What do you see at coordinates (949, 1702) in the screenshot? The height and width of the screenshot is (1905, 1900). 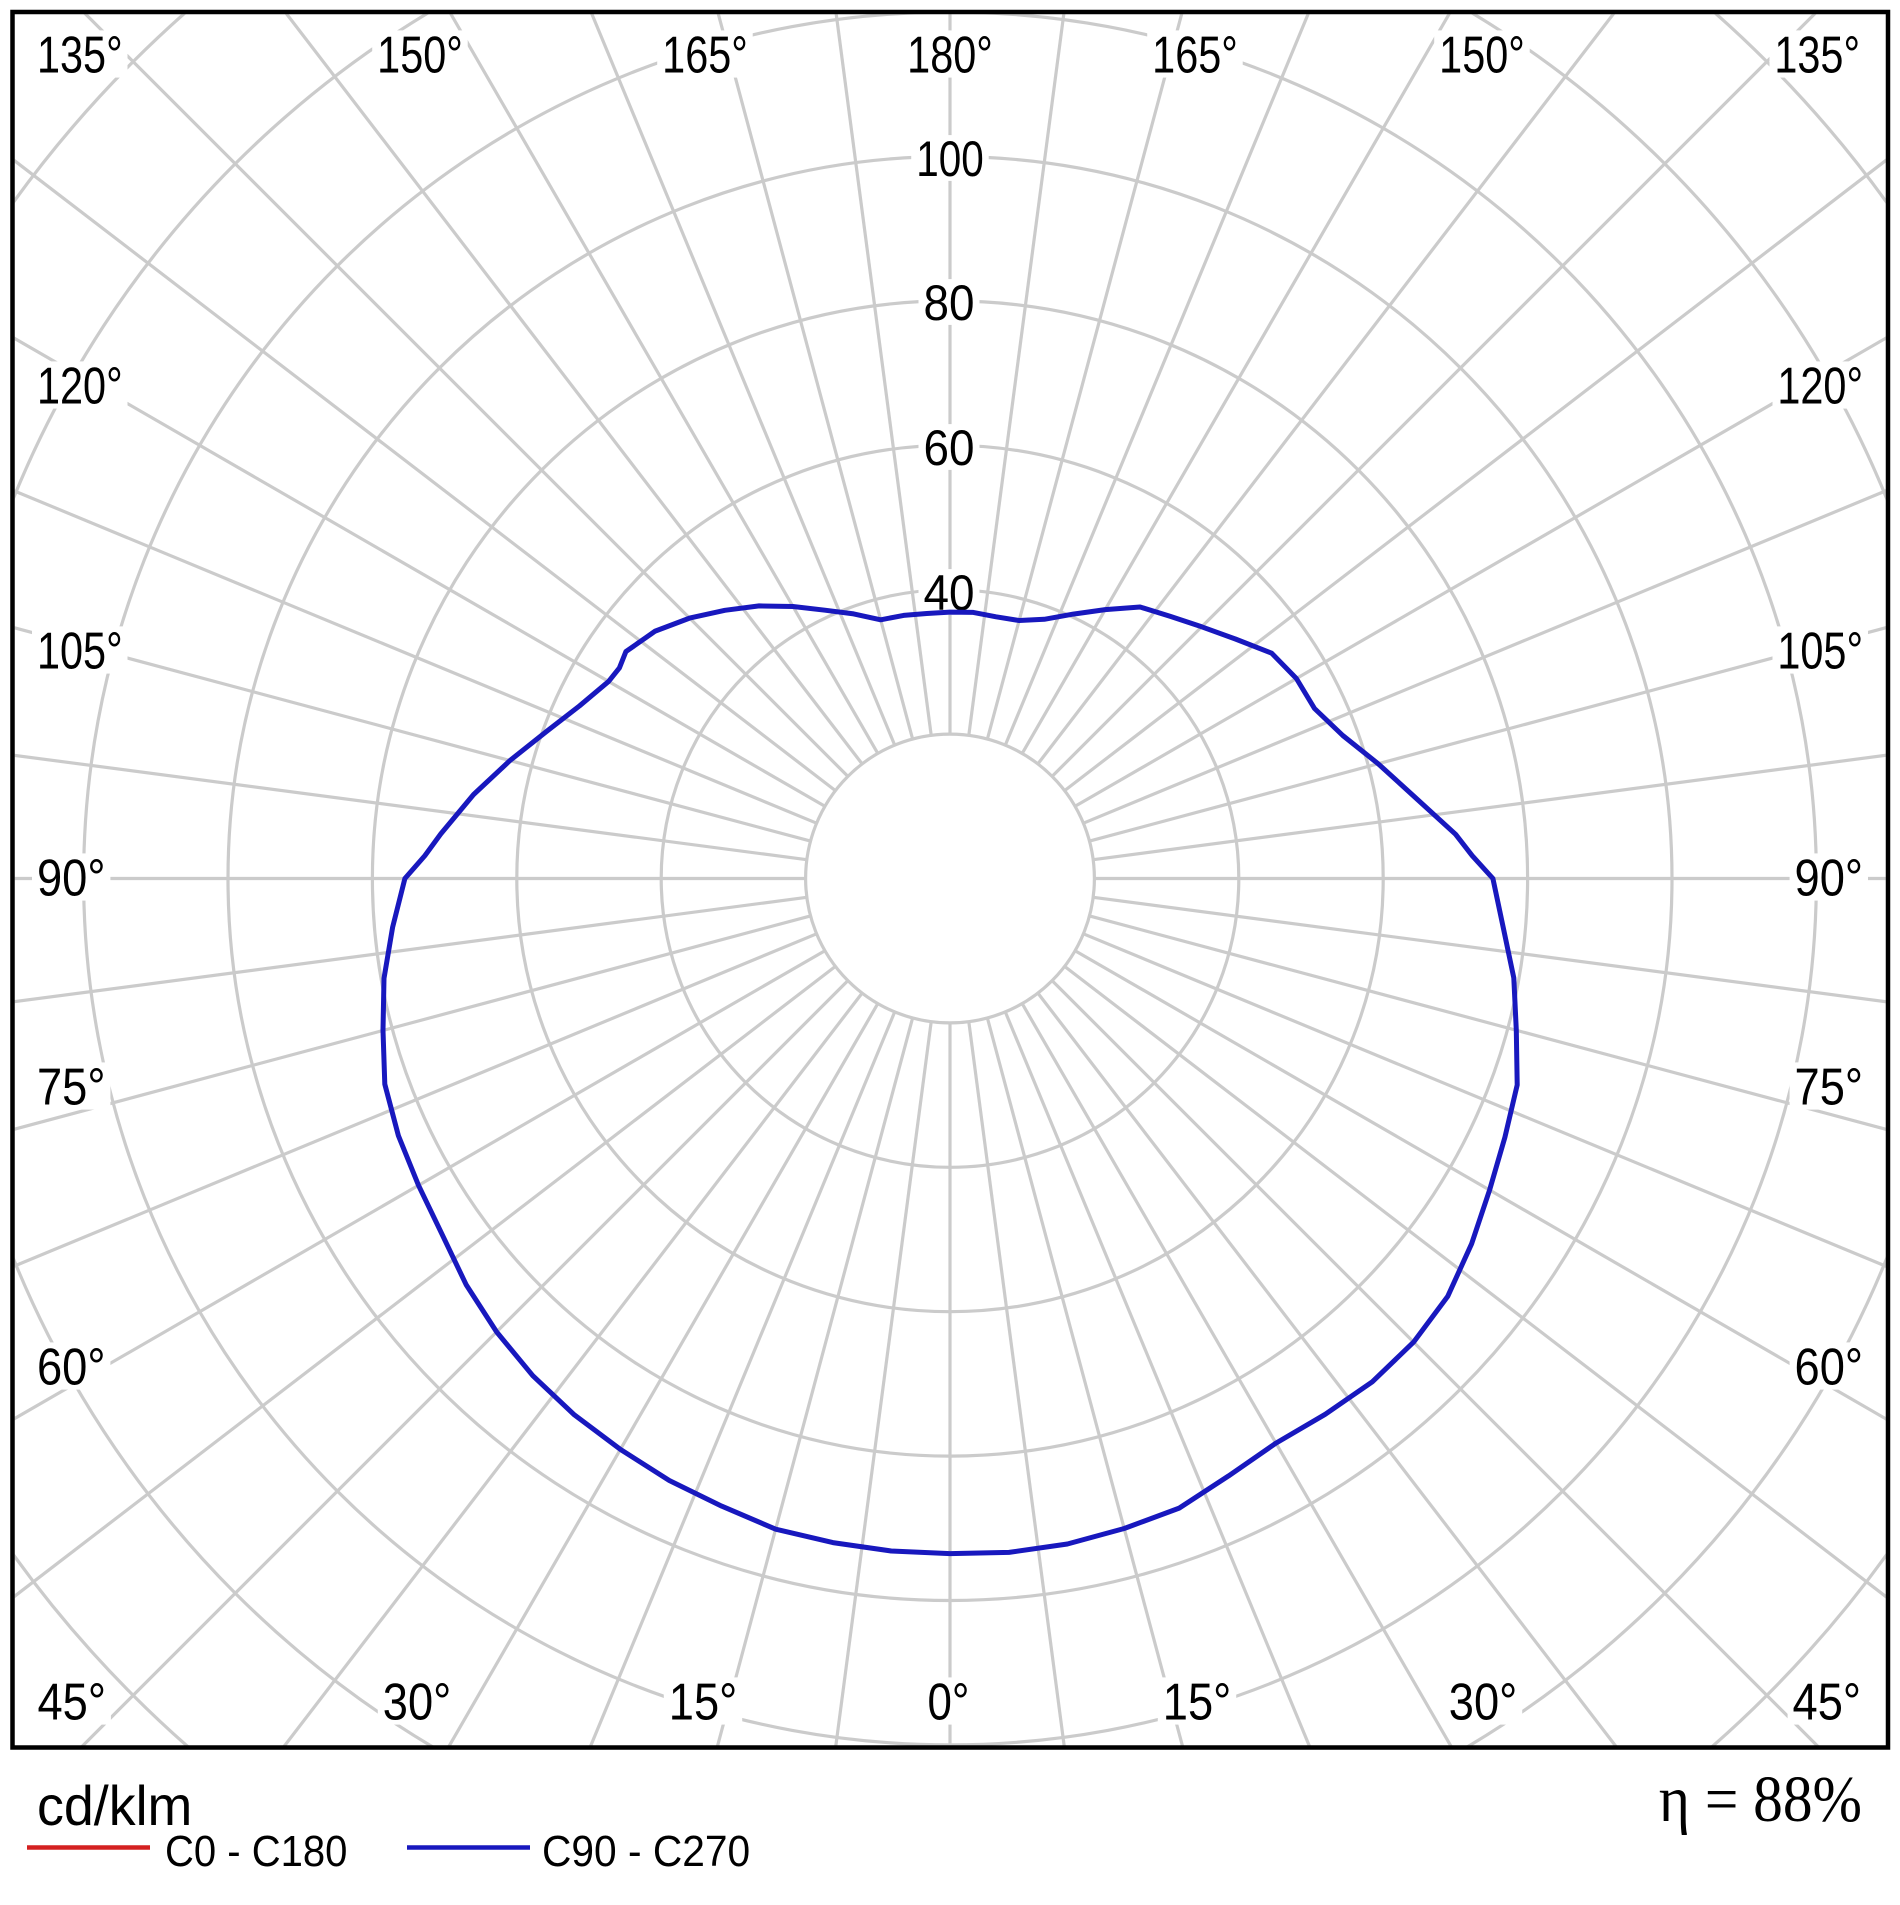 I see `svg-text: 0°` at bounding box center [949, 1702].